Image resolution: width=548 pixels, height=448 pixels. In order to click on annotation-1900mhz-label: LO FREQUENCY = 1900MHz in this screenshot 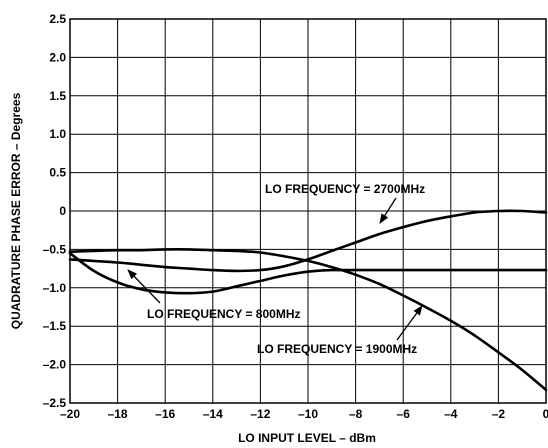, I will do `click(337, 349)`.